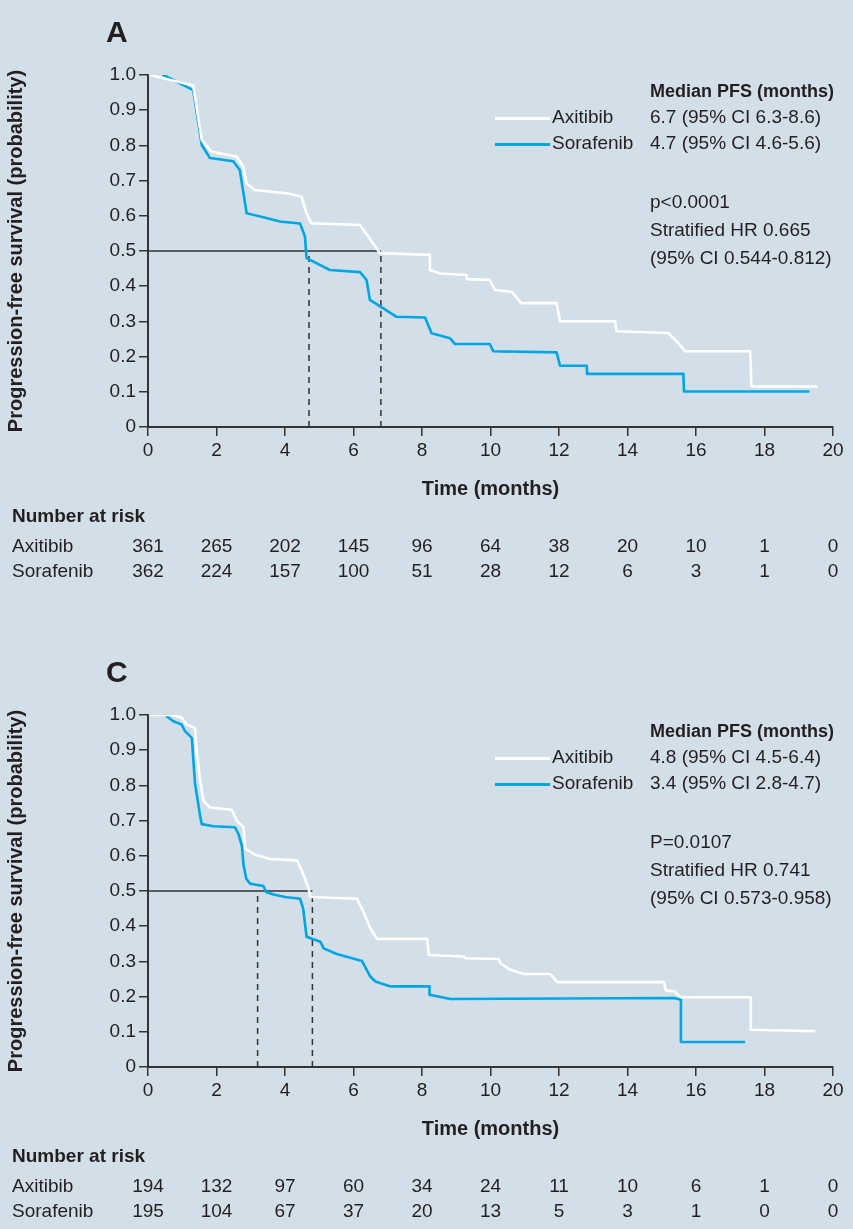  Describe the element at coordinates (425, 1185) in the screenshot. I see `text: Axitibib 194 132 97 60 34 24 11 10 6 1 0` at that location.